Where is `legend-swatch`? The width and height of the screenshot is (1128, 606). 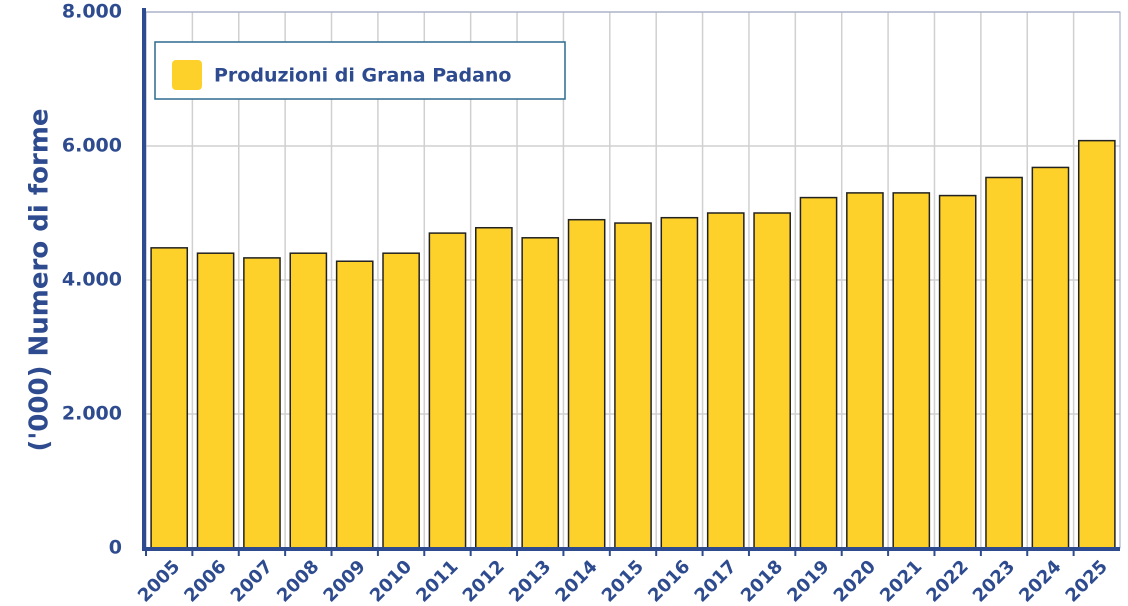
legend-swatch is located at coordinates (187, 75).